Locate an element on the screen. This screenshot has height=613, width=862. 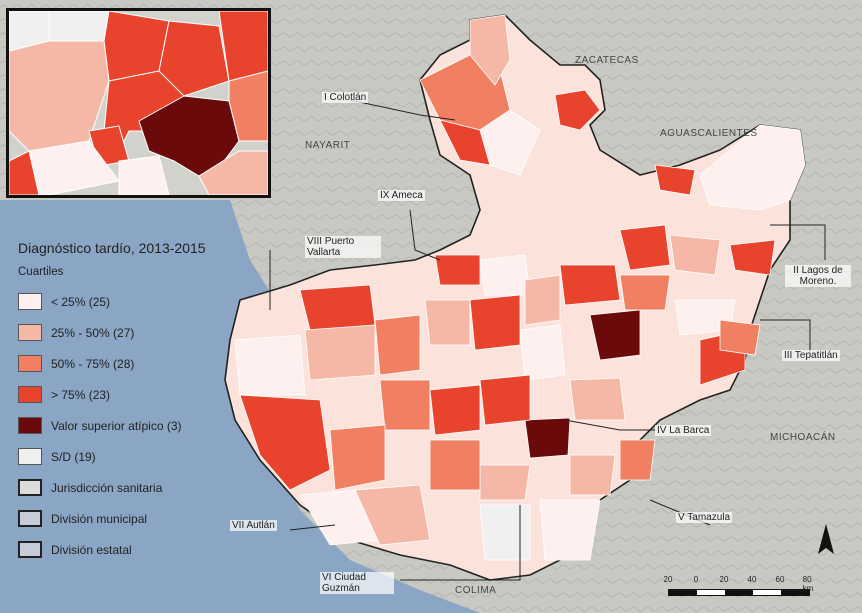
inset-map-canvas is located at coordinates (138, 103).